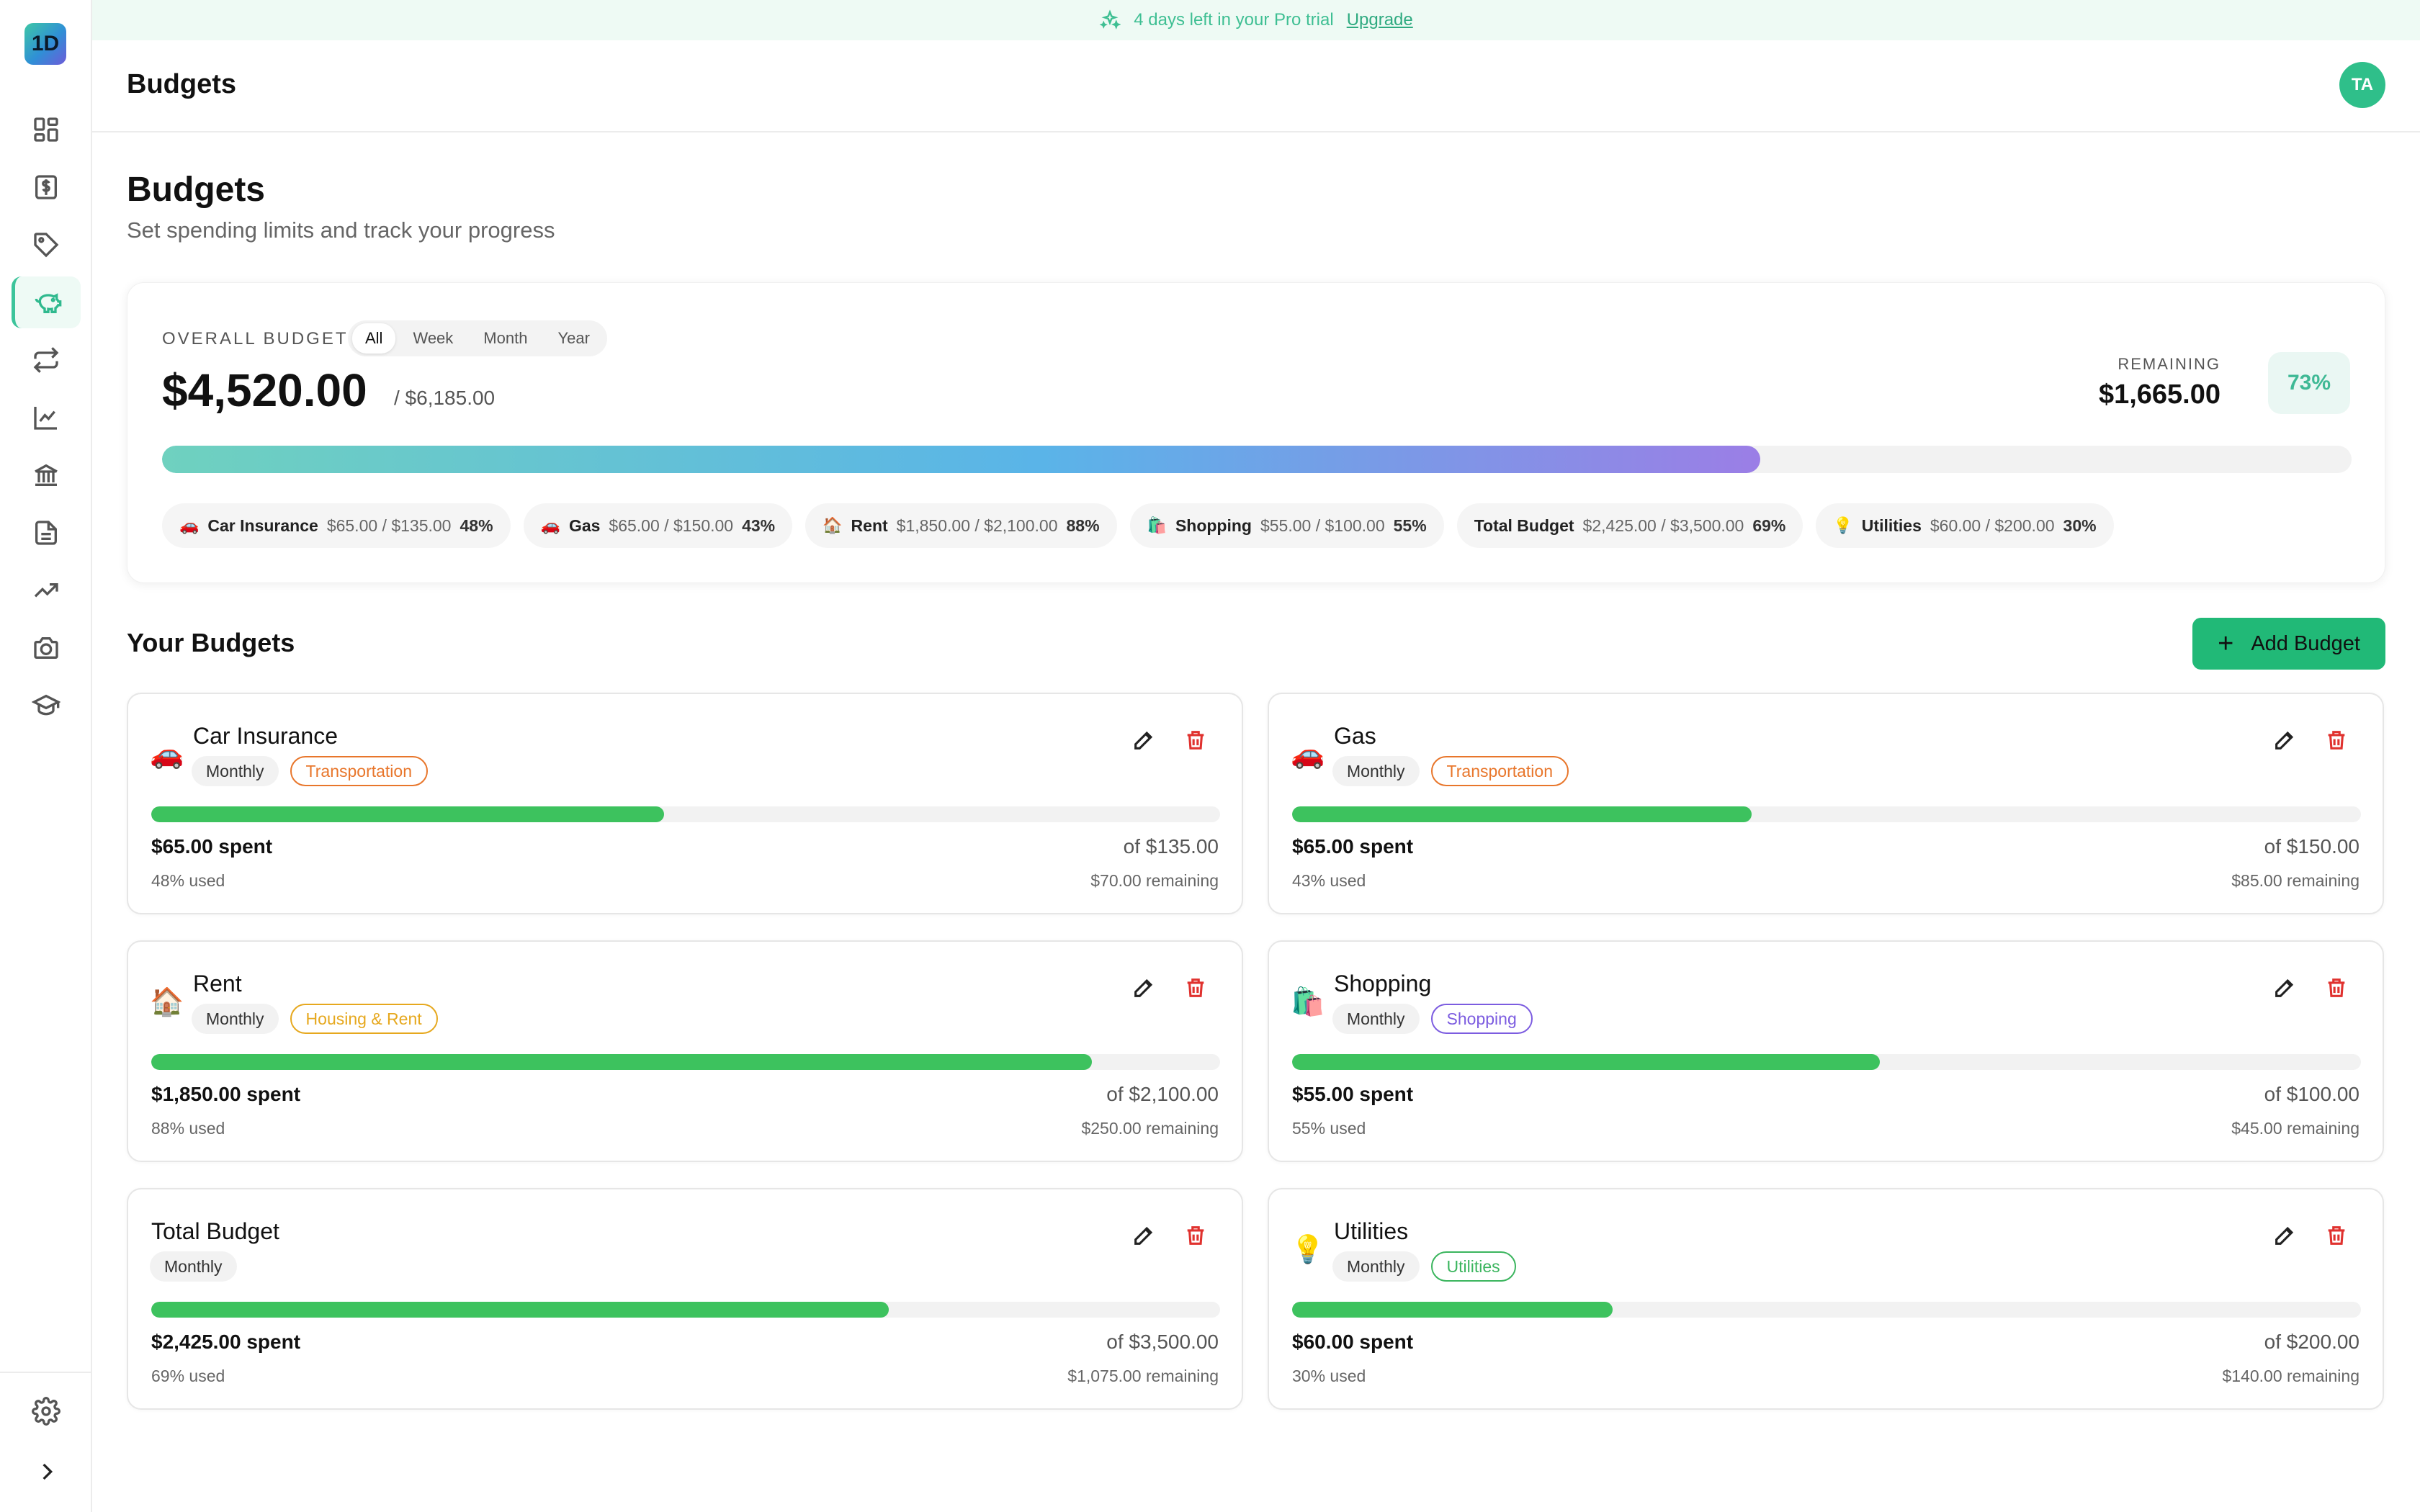 This screenshot has height=1512, width=2420. What do you see at coordinates (46, 360) in the screenshot?
I see `nav-transfers` at bounding box center [46, 360].